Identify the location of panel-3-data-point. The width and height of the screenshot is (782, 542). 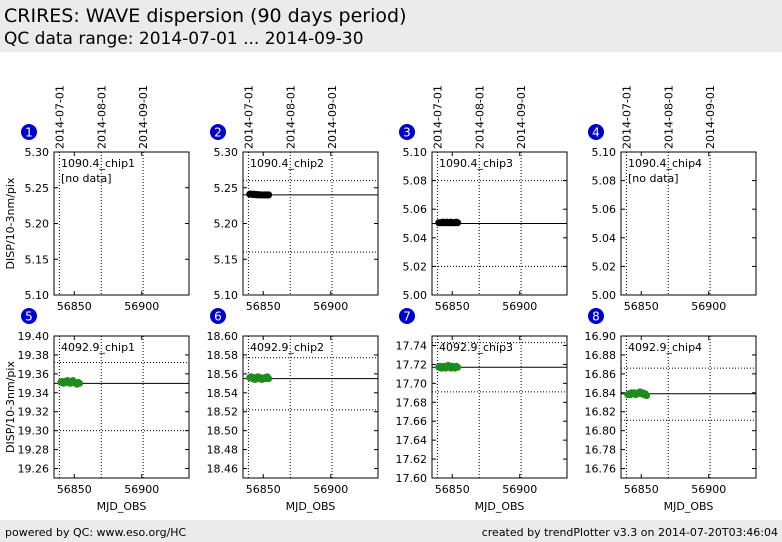
(458, 223).